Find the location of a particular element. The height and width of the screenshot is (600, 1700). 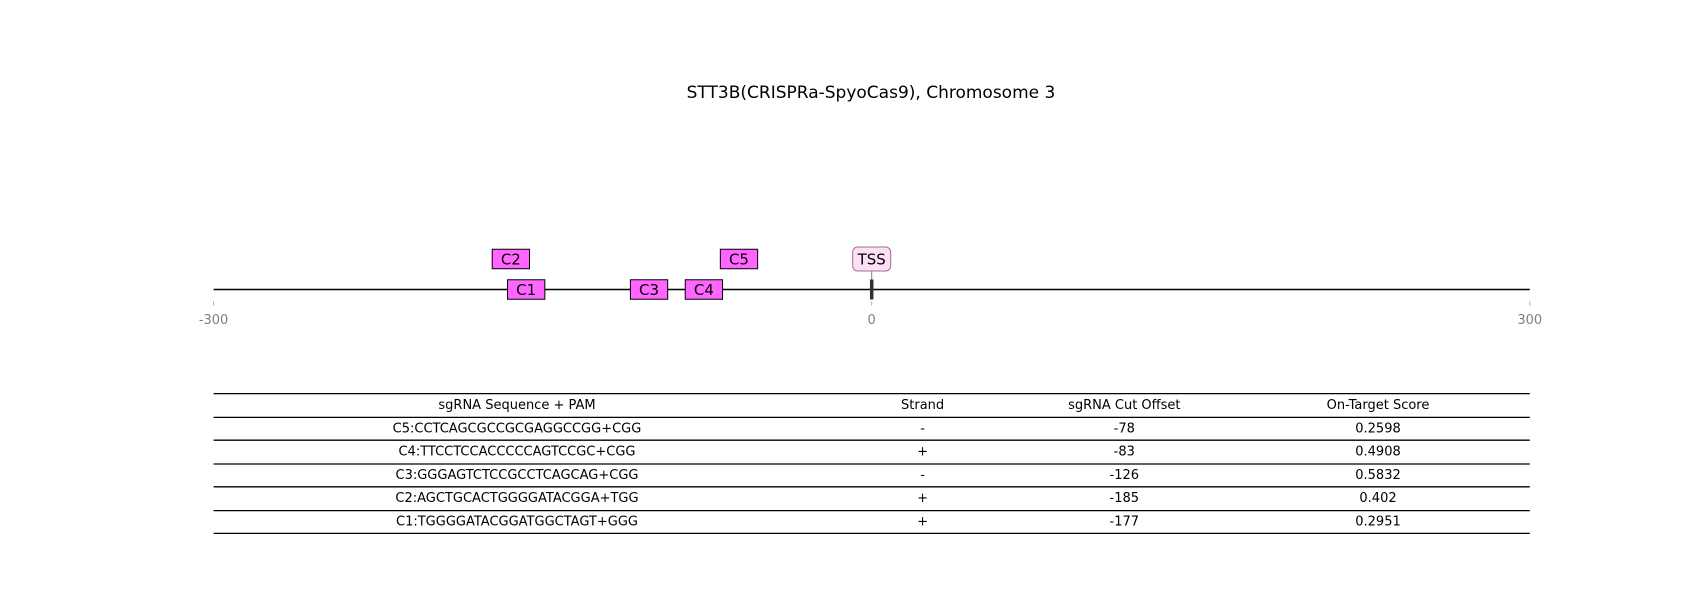

table-cell: -78 is located at coordinates (1124, 428).